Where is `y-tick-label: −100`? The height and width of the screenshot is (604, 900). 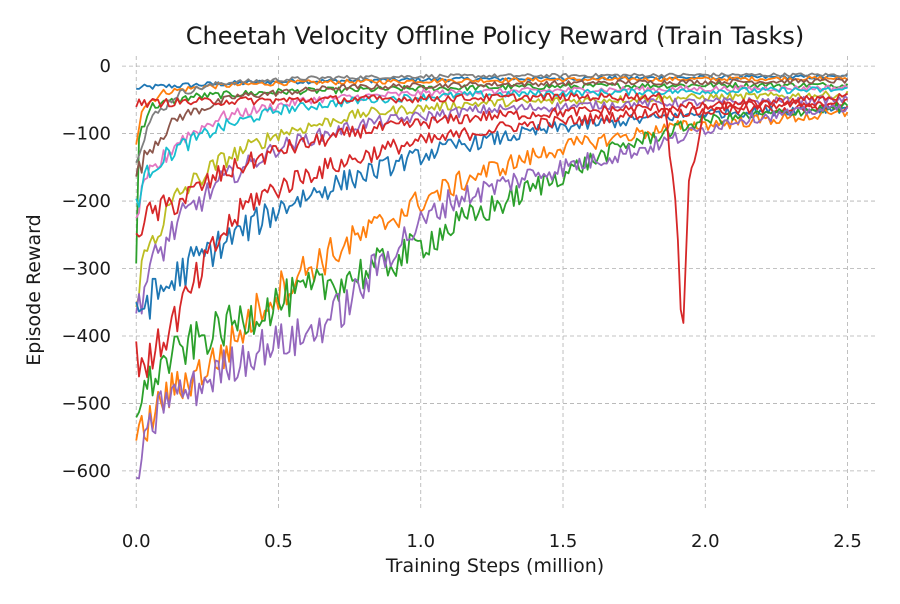 y-tick-label: −100 is located at coordinates (86, 134).